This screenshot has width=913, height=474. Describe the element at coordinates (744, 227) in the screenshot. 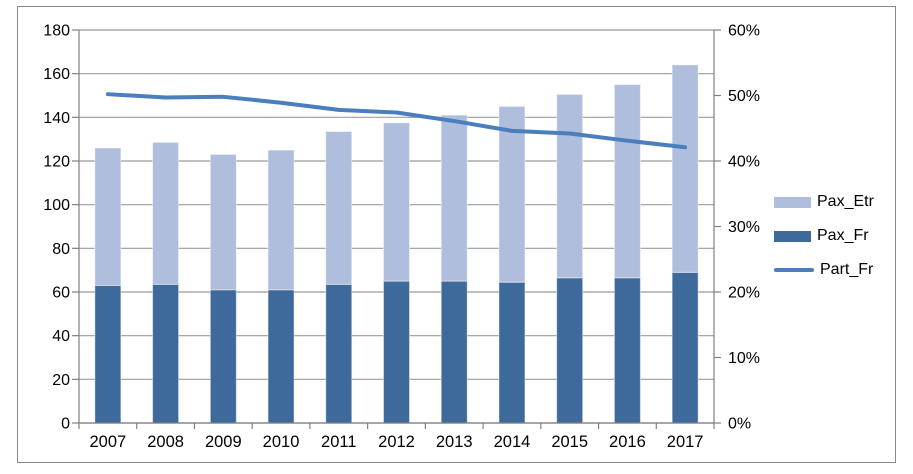

I see `right-axis-label-30%: 30%` at that location.